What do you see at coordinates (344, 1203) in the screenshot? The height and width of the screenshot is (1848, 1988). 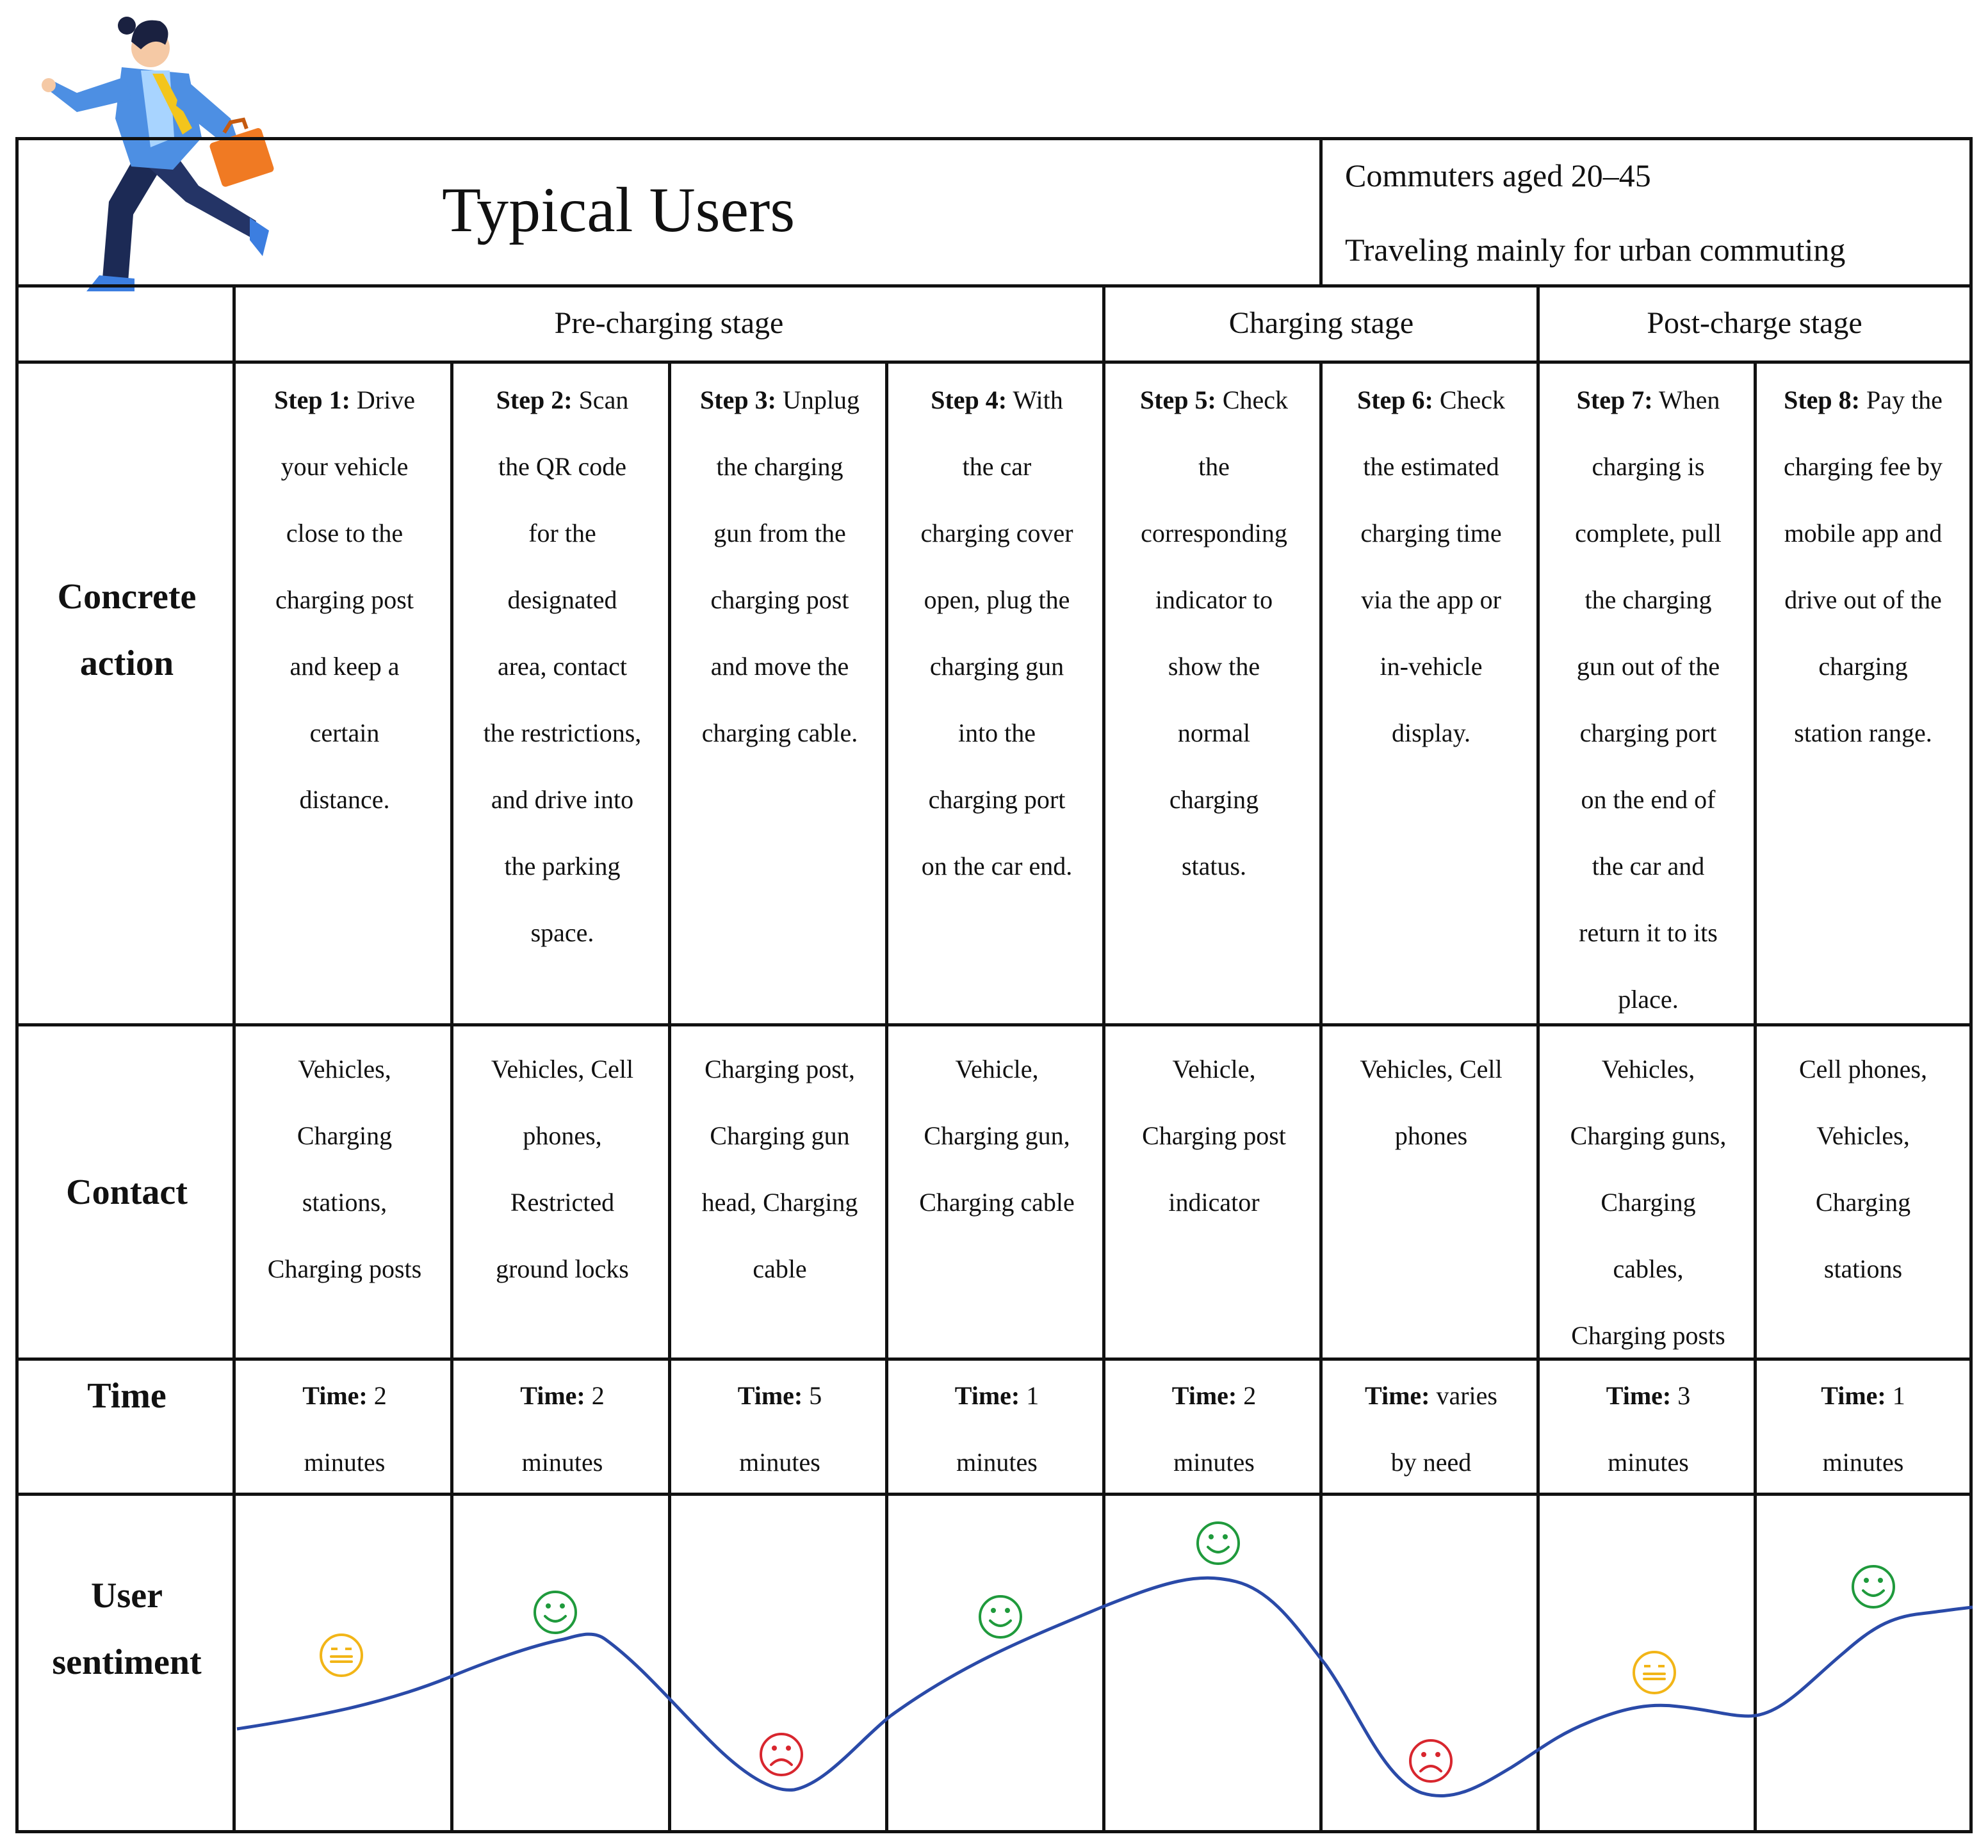 I see `step-contact-line: stations,` at bounding box center [344, 1203].